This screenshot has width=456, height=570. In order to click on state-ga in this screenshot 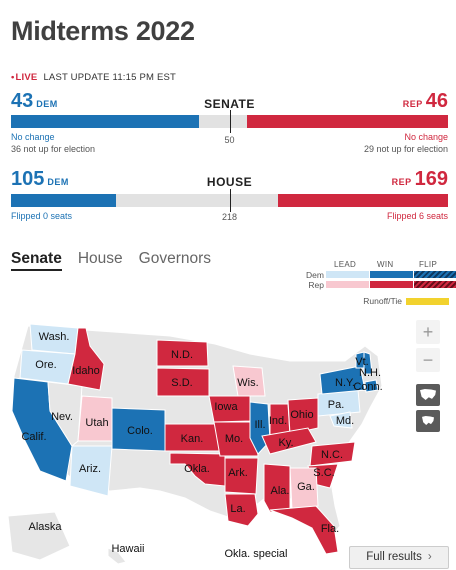, I will do `click(304, 489)`.